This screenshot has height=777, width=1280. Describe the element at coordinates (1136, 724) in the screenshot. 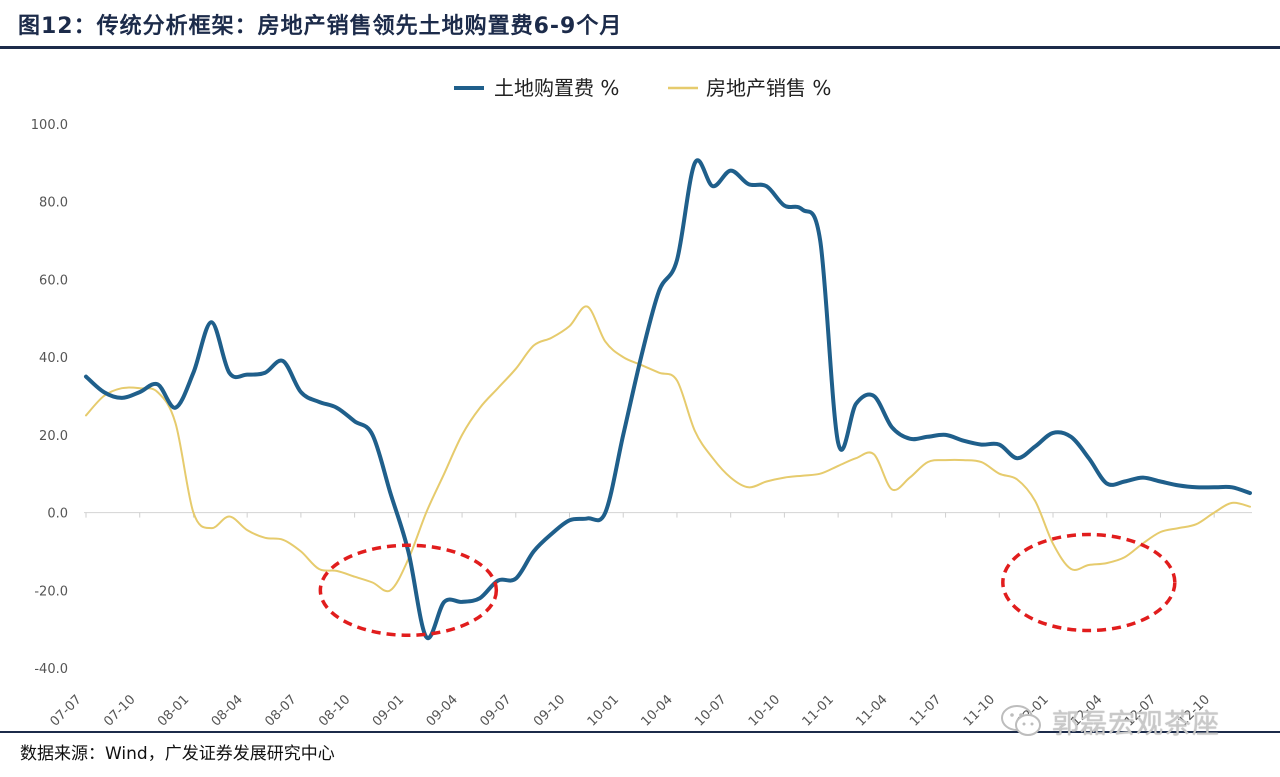

I see `watermark-text: 郭磊宏观茶座` at that location.